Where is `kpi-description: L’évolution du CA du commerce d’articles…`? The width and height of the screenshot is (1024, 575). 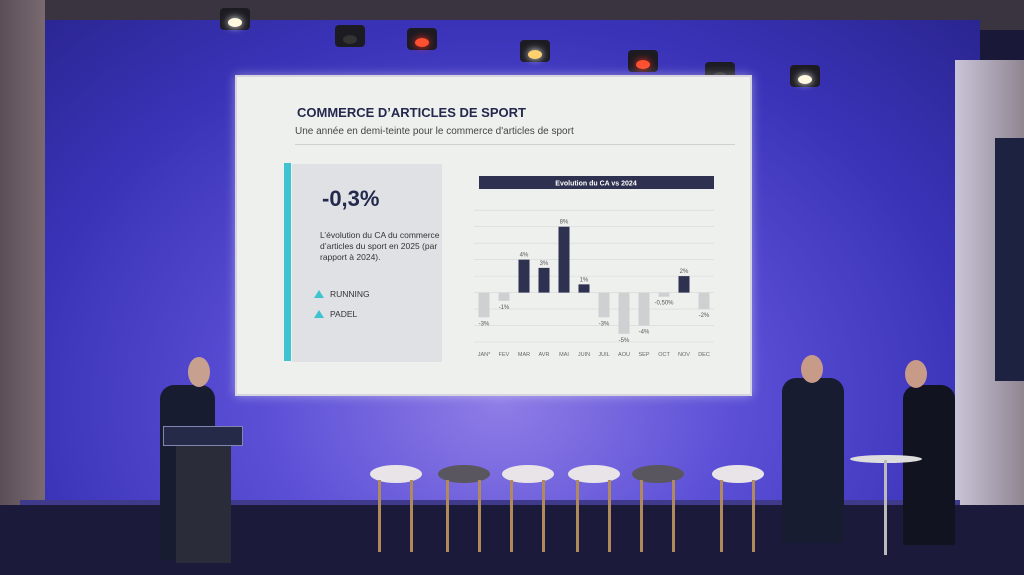 kpi-description: L’évolution du CA du commerce d’articles… is located at coordinates (380, 246).